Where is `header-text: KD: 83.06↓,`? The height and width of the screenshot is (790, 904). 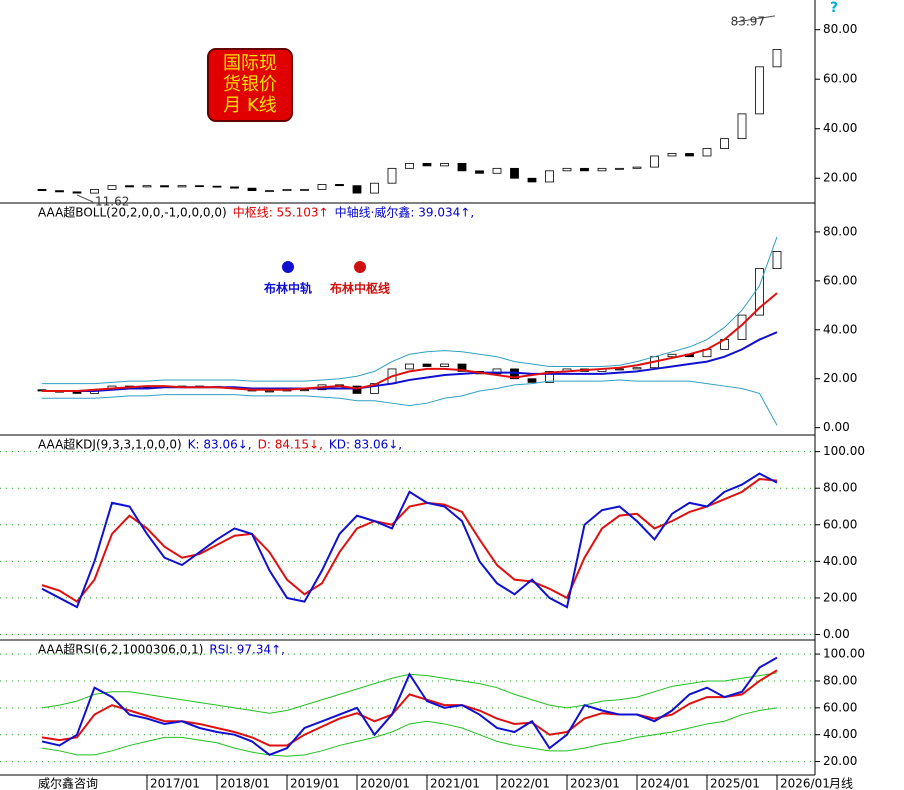 header-text: KD: 83.06↓, is located at coordinates (365, 445).